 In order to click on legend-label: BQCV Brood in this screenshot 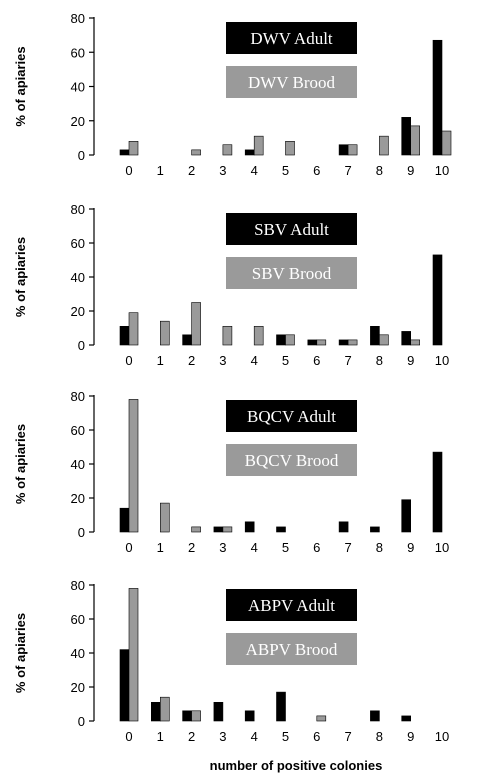, I will do `click(292, 460)`.